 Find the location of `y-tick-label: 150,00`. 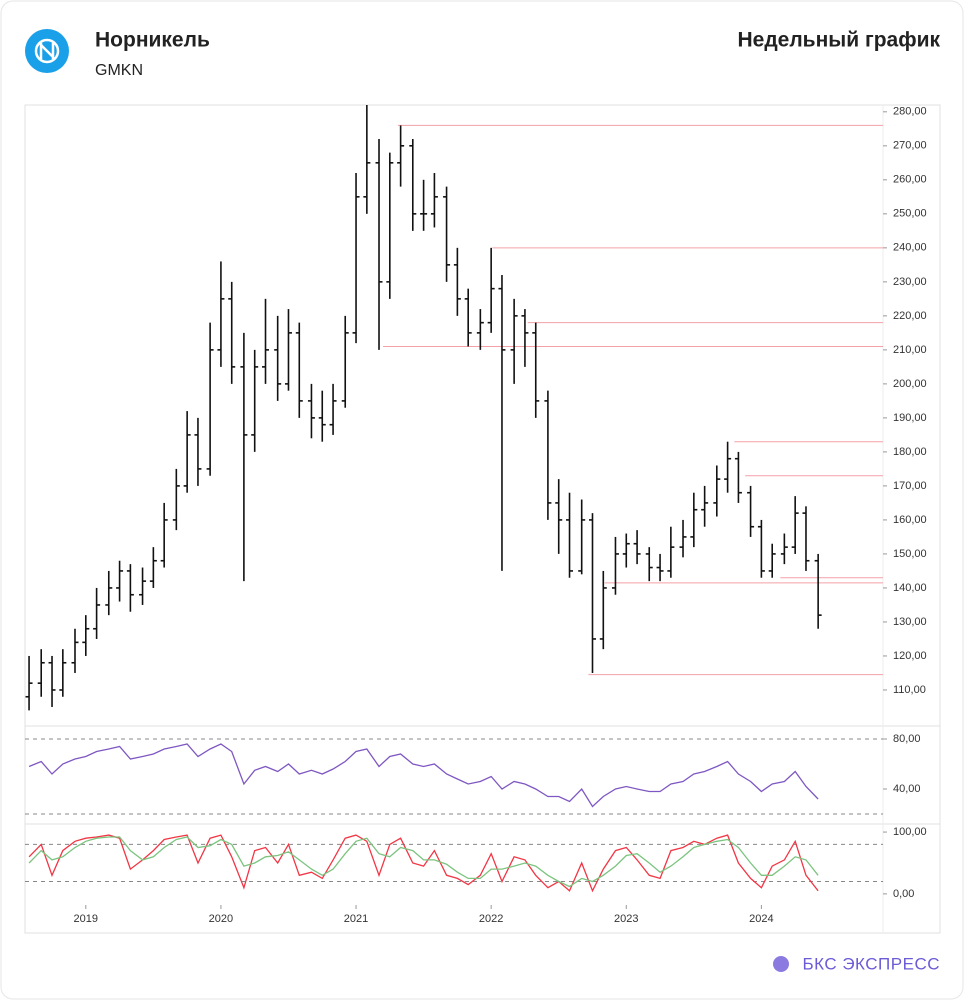

y-tick-label: 150,00 is located at coordinates (910, 554).